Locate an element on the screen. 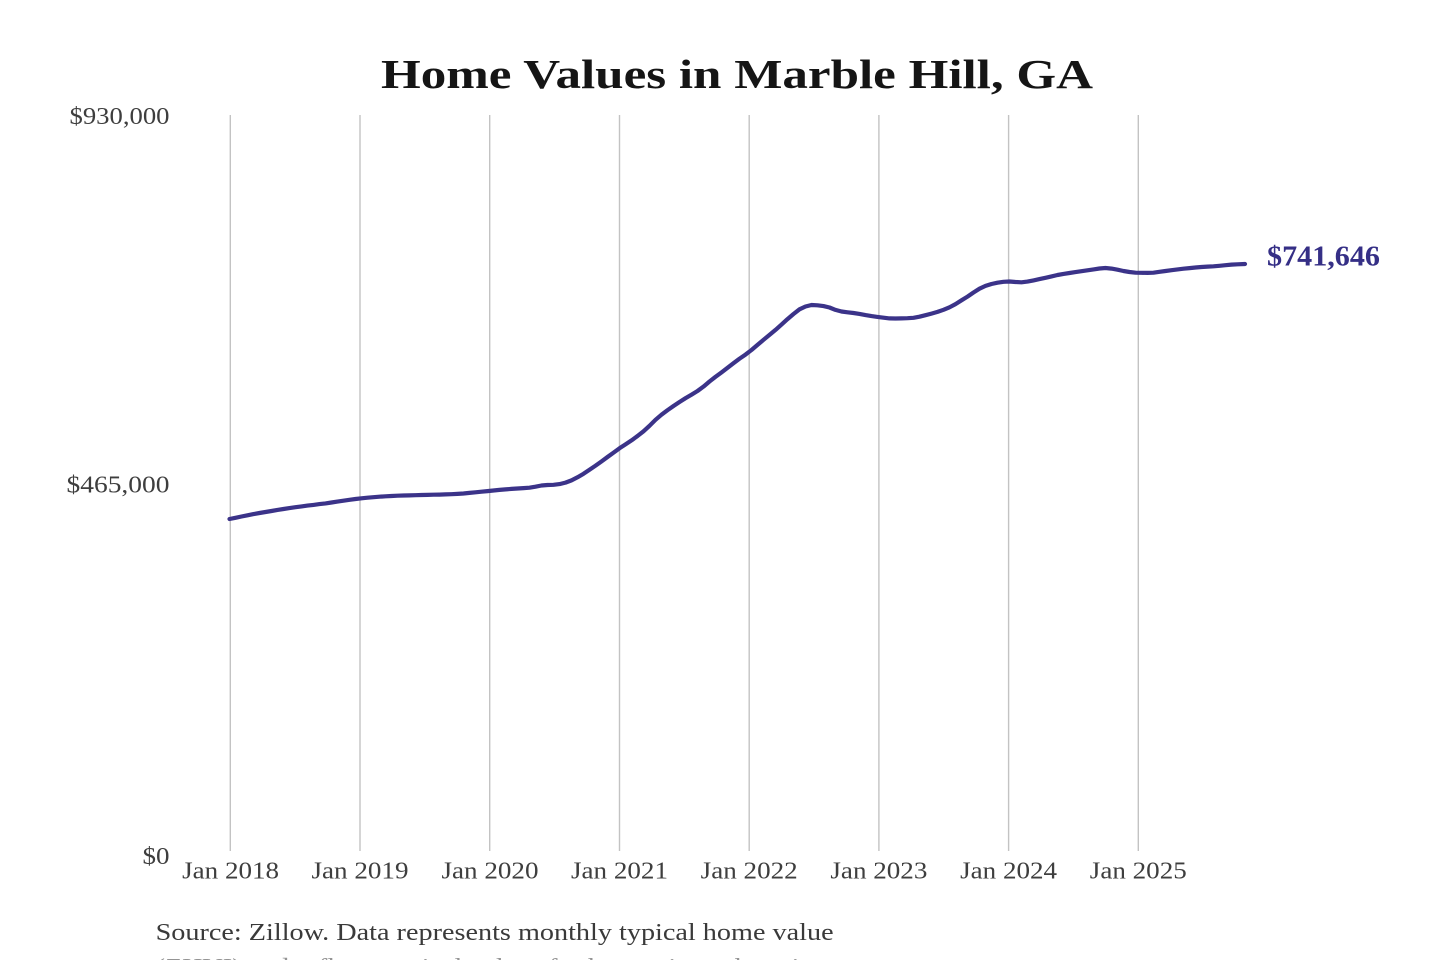  svg-text: Jan 2018 is located at coordinates (230, 872).